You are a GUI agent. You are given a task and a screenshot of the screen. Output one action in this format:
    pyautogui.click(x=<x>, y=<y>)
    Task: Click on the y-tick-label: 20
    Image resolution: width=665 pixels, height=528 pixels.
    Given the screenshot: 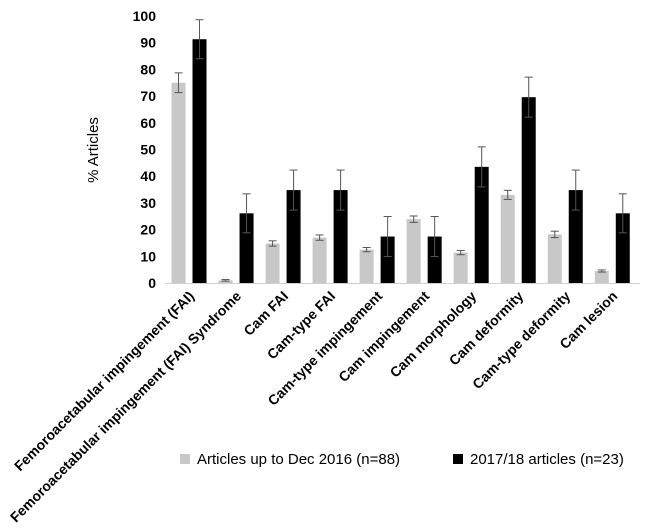 What is the action you would take?
    pyautogui.click(x=148, y=230)
    